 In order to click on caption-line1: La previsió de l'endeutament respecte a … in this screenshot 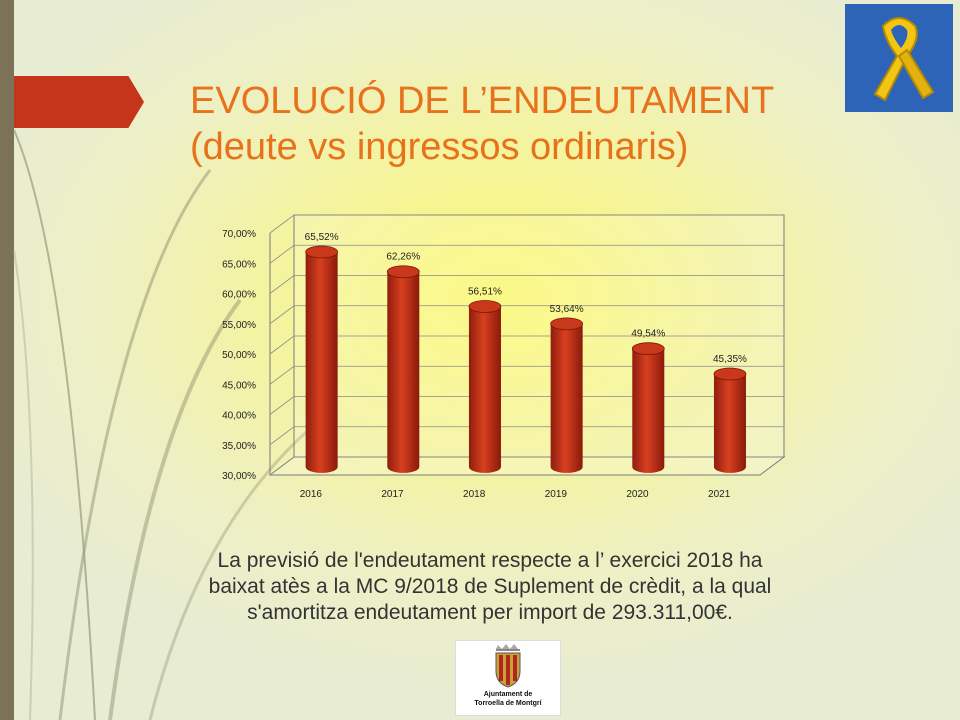, I will do `click(490, 560)`.